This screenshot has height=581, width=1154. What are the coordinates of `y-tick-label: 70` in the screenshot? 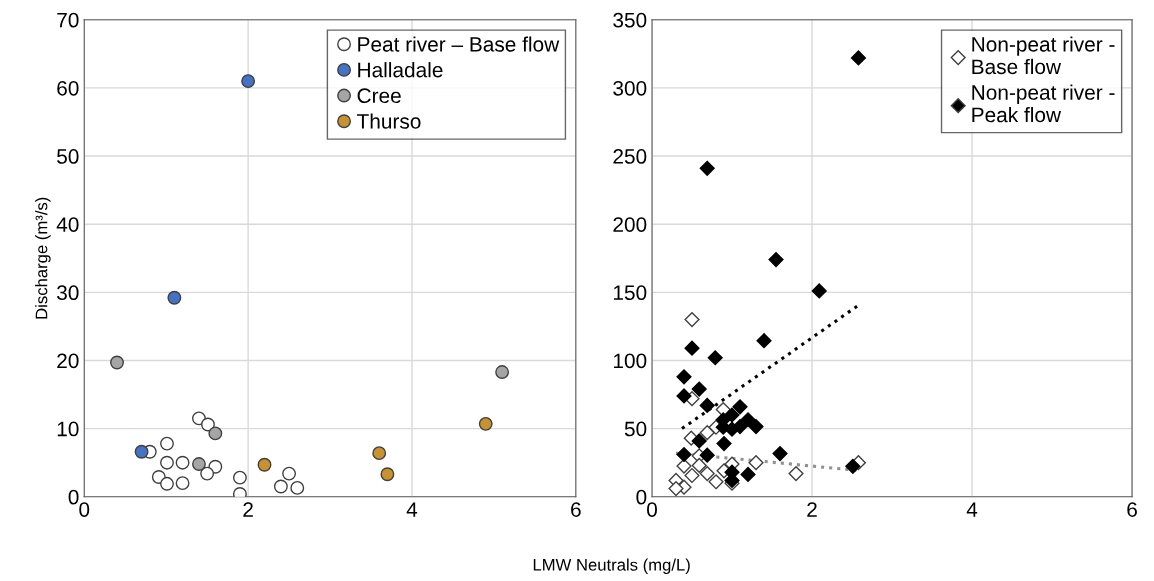 It's located at (68, 20).